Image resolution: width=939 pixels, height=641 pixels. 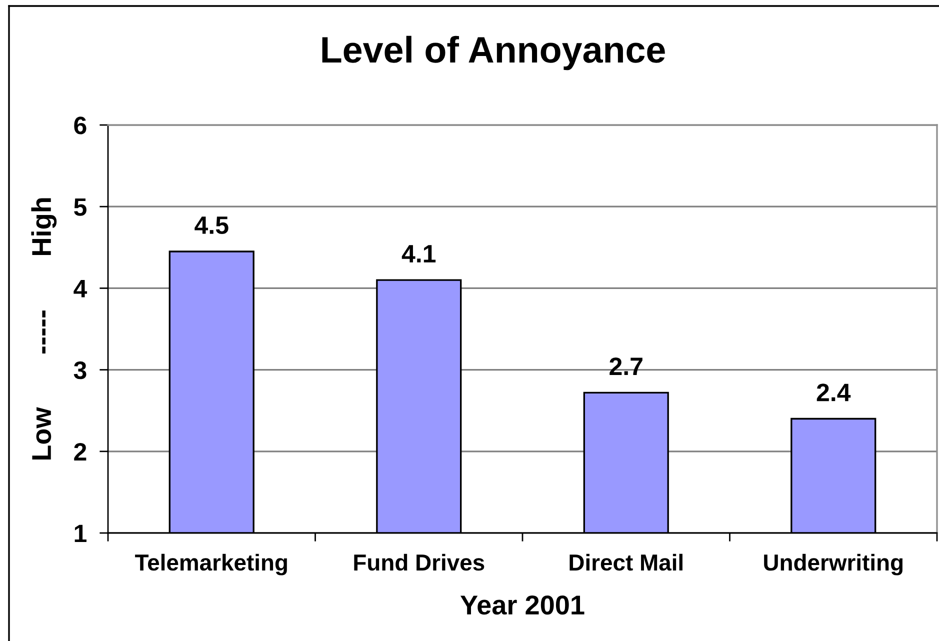 What do you see at coordinates (626, 562) in the screenshot?
I see `x-tick-label: Direct Mail` at bounding box center [626, 562].